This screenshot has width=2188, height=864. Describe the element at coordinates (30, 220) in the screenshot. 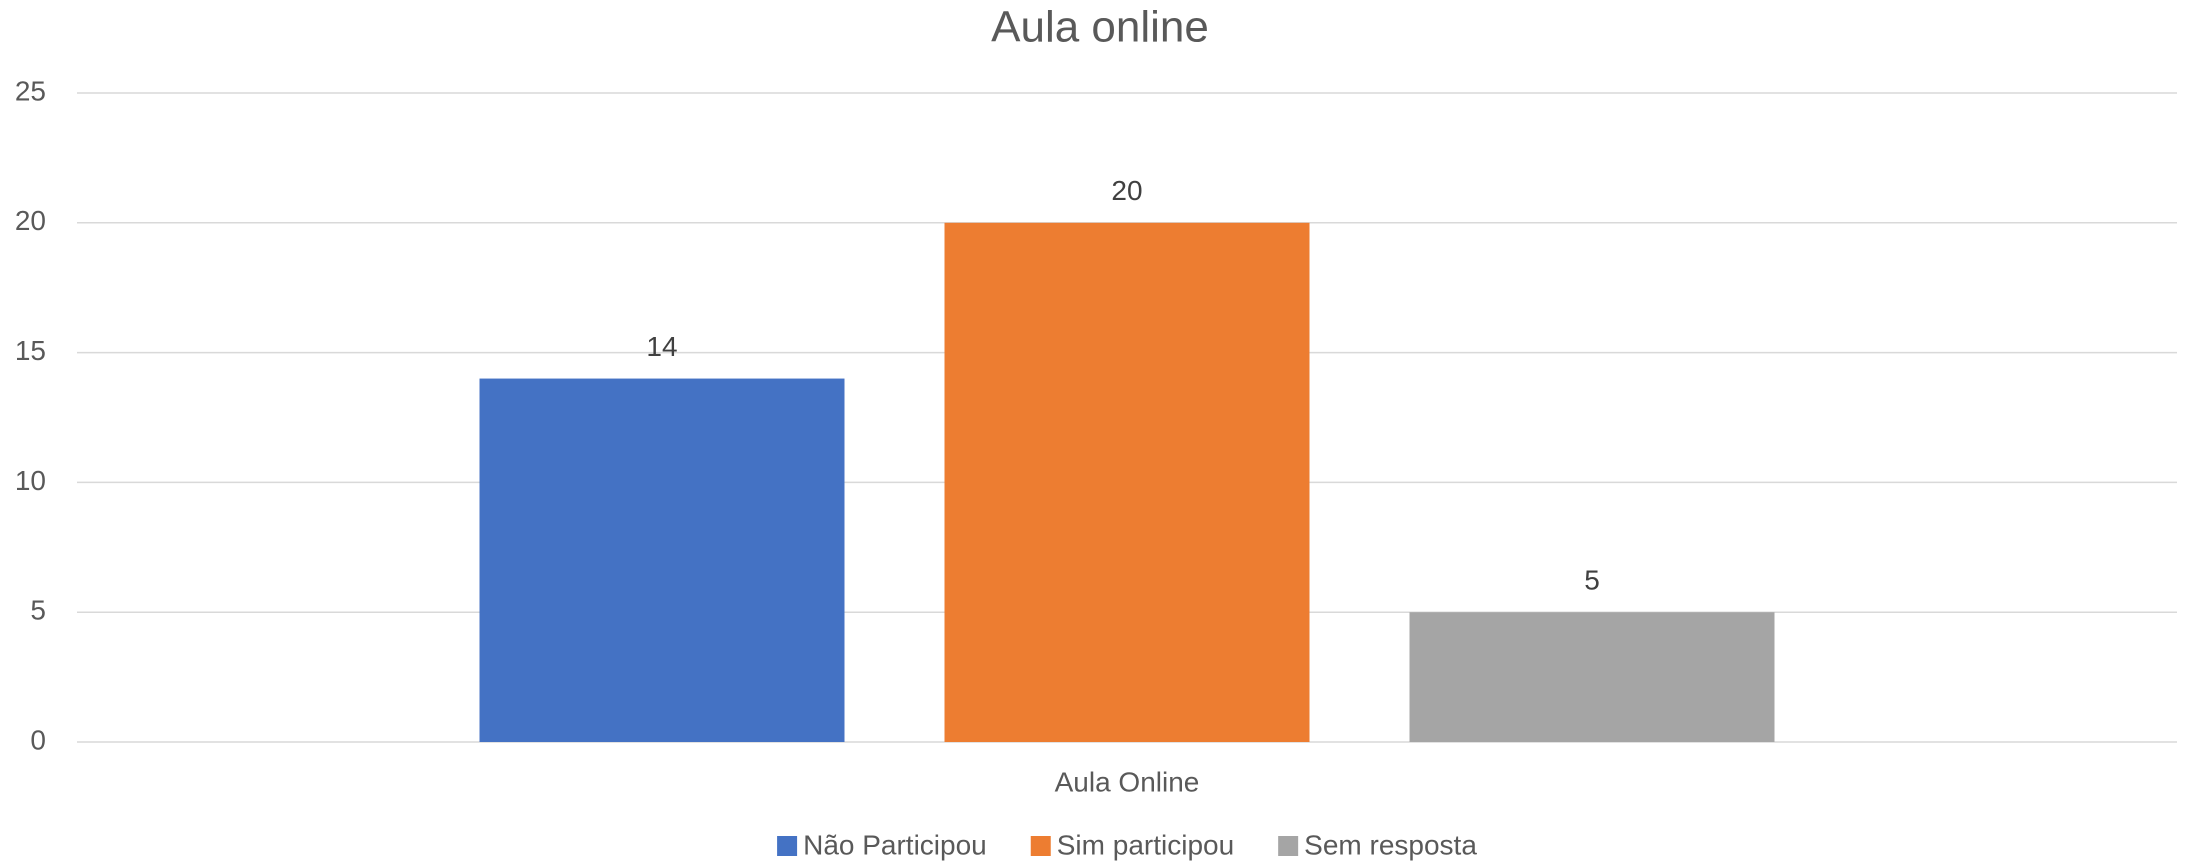

I see `y-tick-label: 20` at that location.